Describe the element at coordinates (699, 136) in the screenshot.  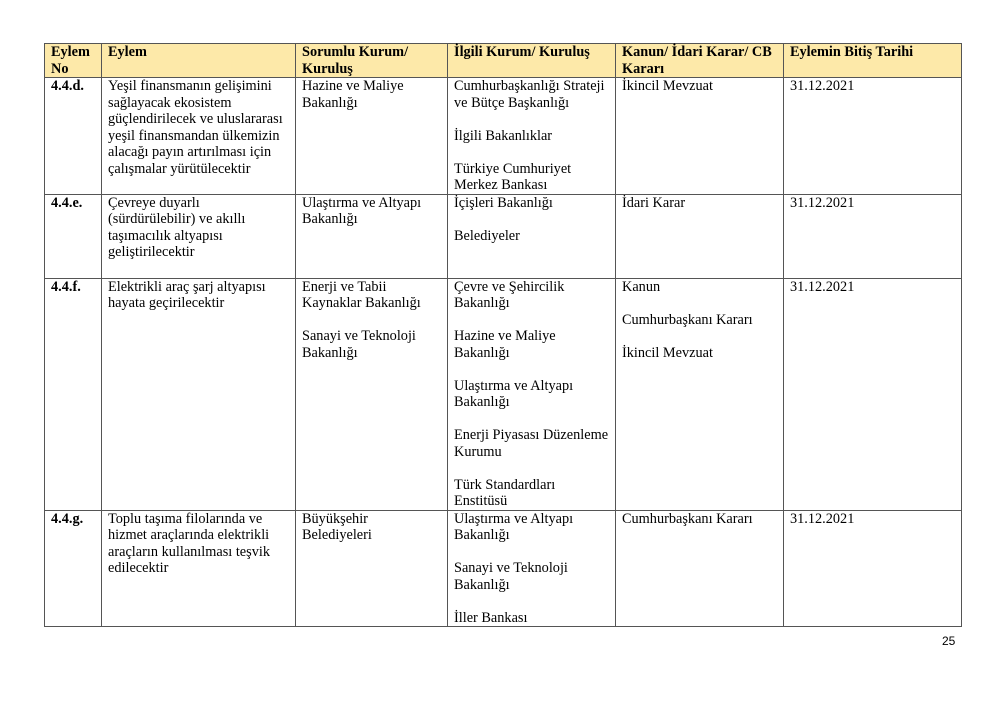
I see `cell-kanun: İkincil Mevzuat` at that location.